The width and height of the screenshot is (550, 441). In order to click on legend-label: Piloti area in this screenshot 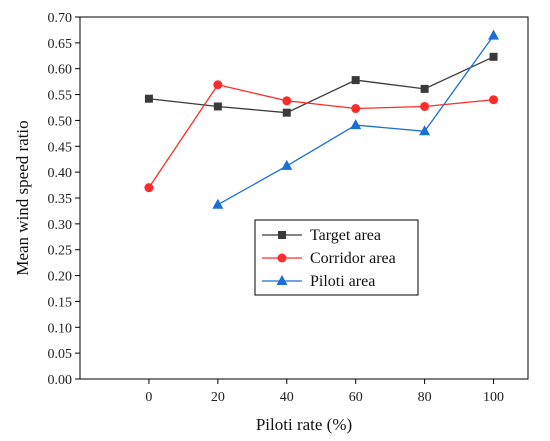, I will do `click(342, 281)`.